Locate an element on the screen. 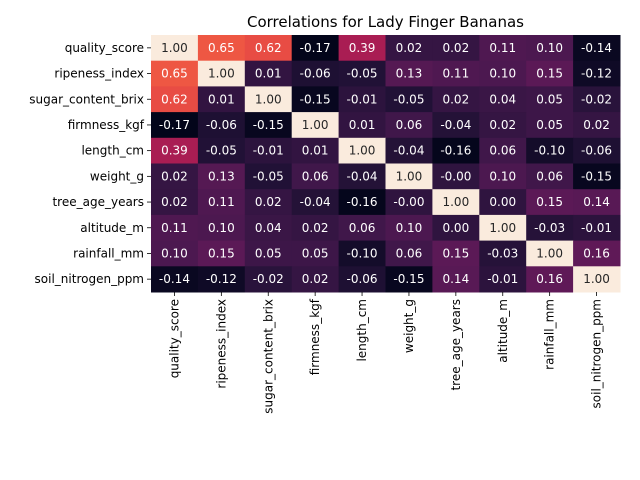  x-tick-label: soil_nitrogen_ppm is located at coordinates (597, 353).